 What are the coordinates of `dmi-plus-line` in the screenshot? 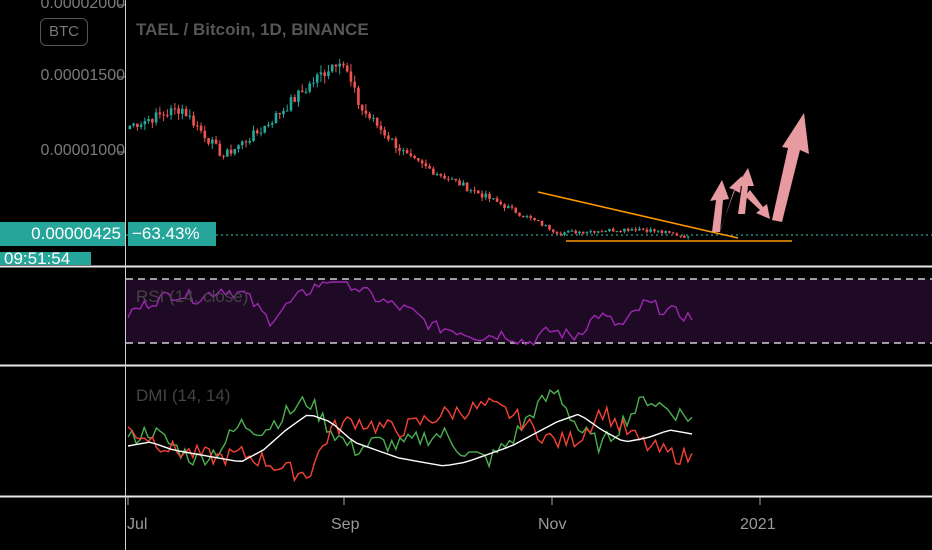 It's located at (410, 428).